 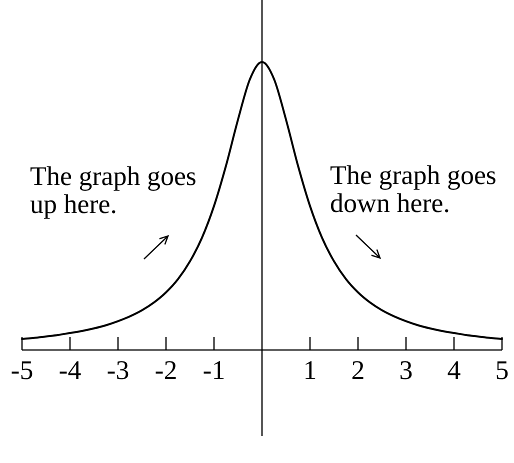 I want to click on x-tick-label: 1, so click(x=310, y=370).